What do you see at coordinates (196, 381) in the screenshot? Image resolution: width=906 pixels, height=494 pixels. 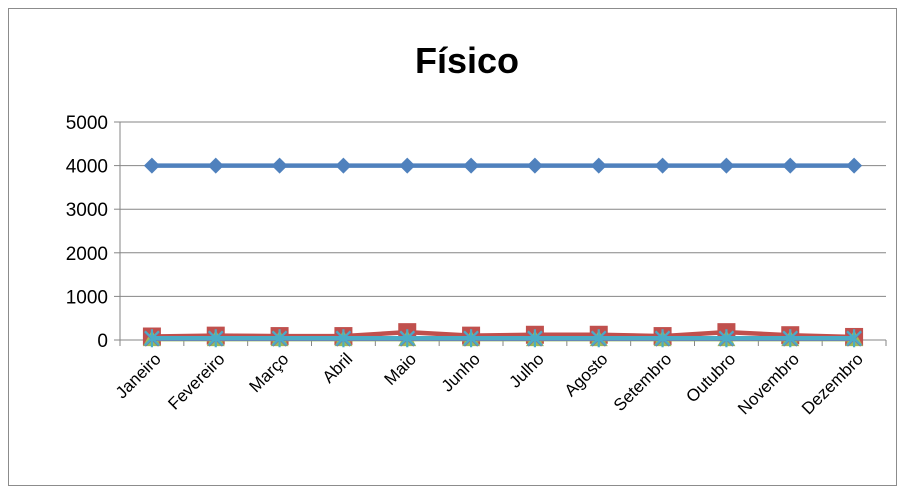 I see `x-category-label: Fevereiro` at bounding box center [196, 381].